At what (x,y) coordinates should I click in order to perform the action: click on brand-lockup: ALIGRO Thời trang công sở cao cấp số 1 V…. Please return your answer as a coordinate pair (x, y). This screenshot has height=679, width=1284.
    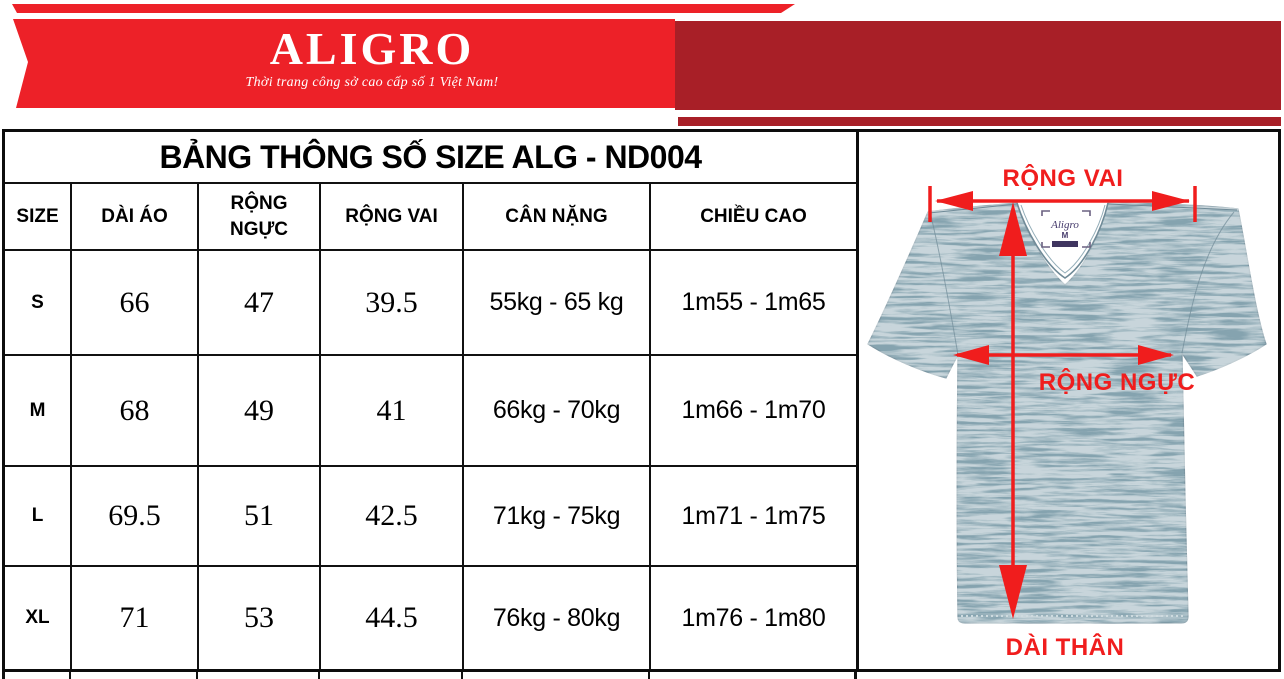
    Looking at the image, I should click on (372, 58).